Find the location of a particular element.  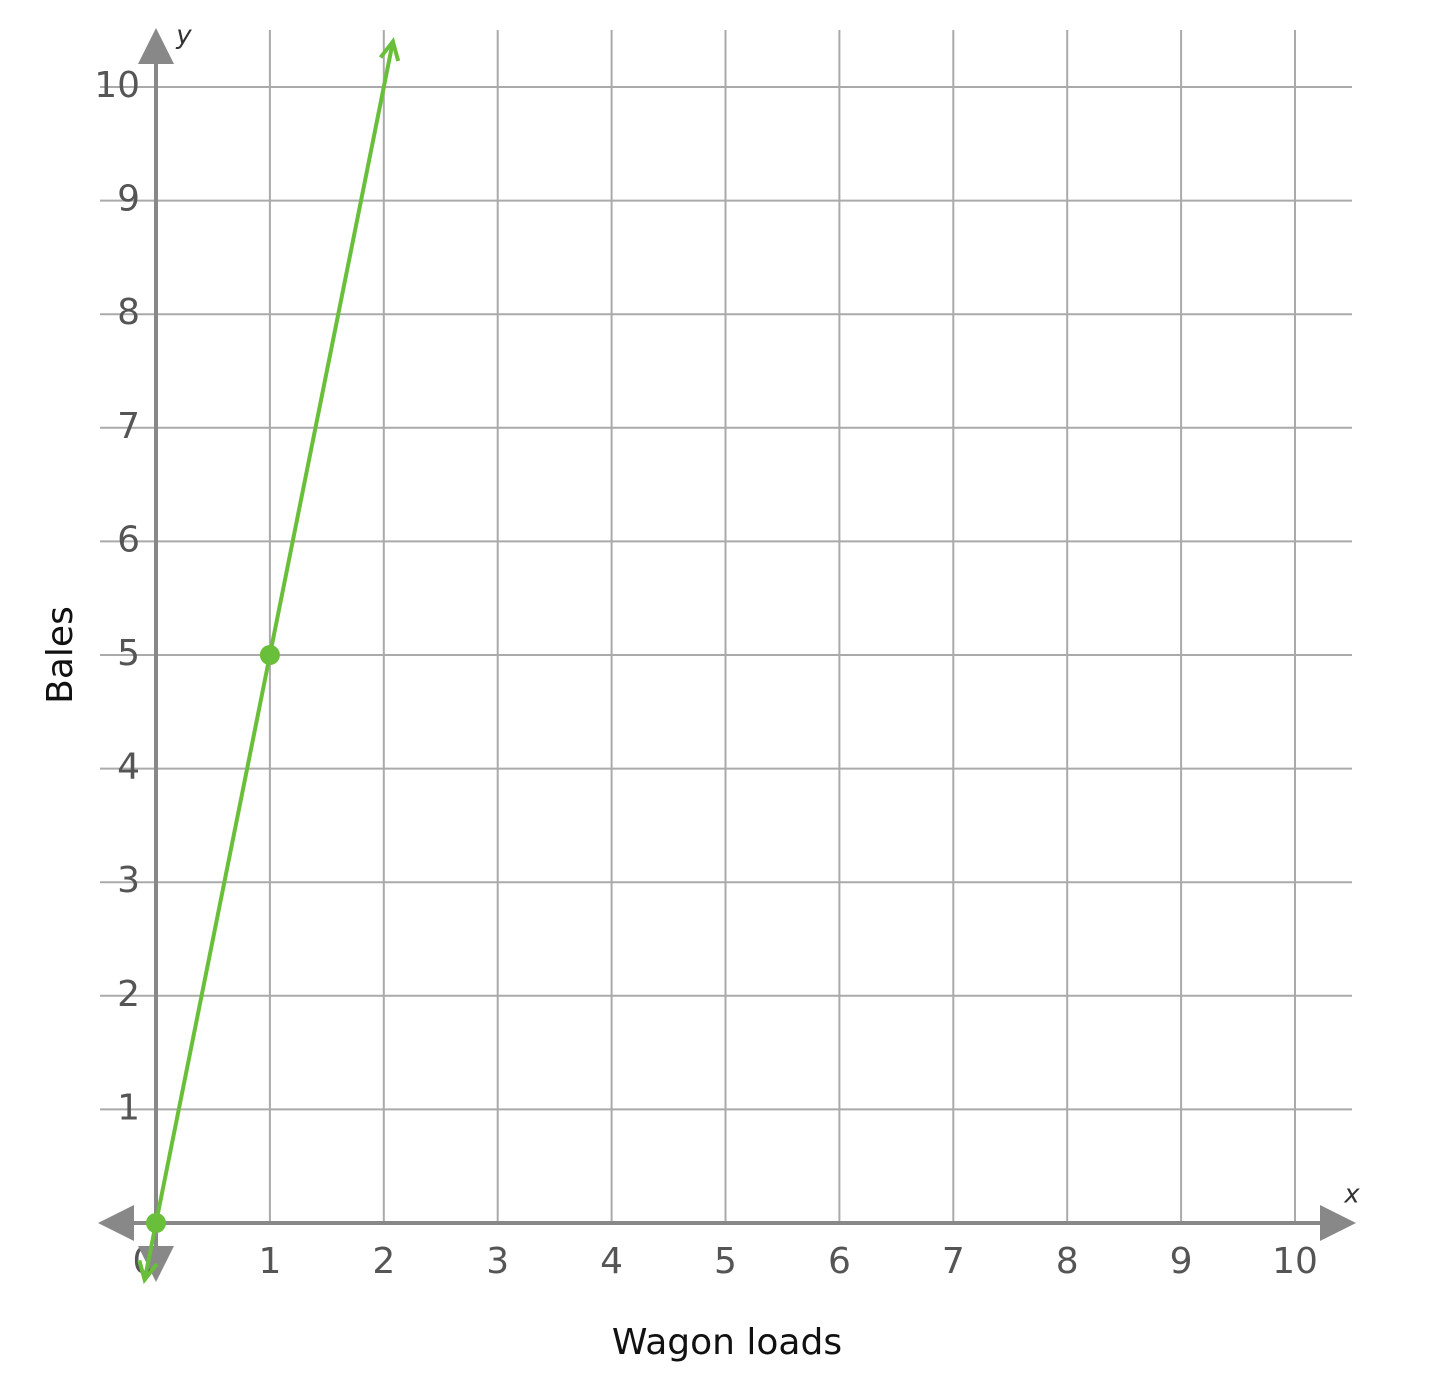

x-tick-label: 10 is located at coordinates (1295, 1261).